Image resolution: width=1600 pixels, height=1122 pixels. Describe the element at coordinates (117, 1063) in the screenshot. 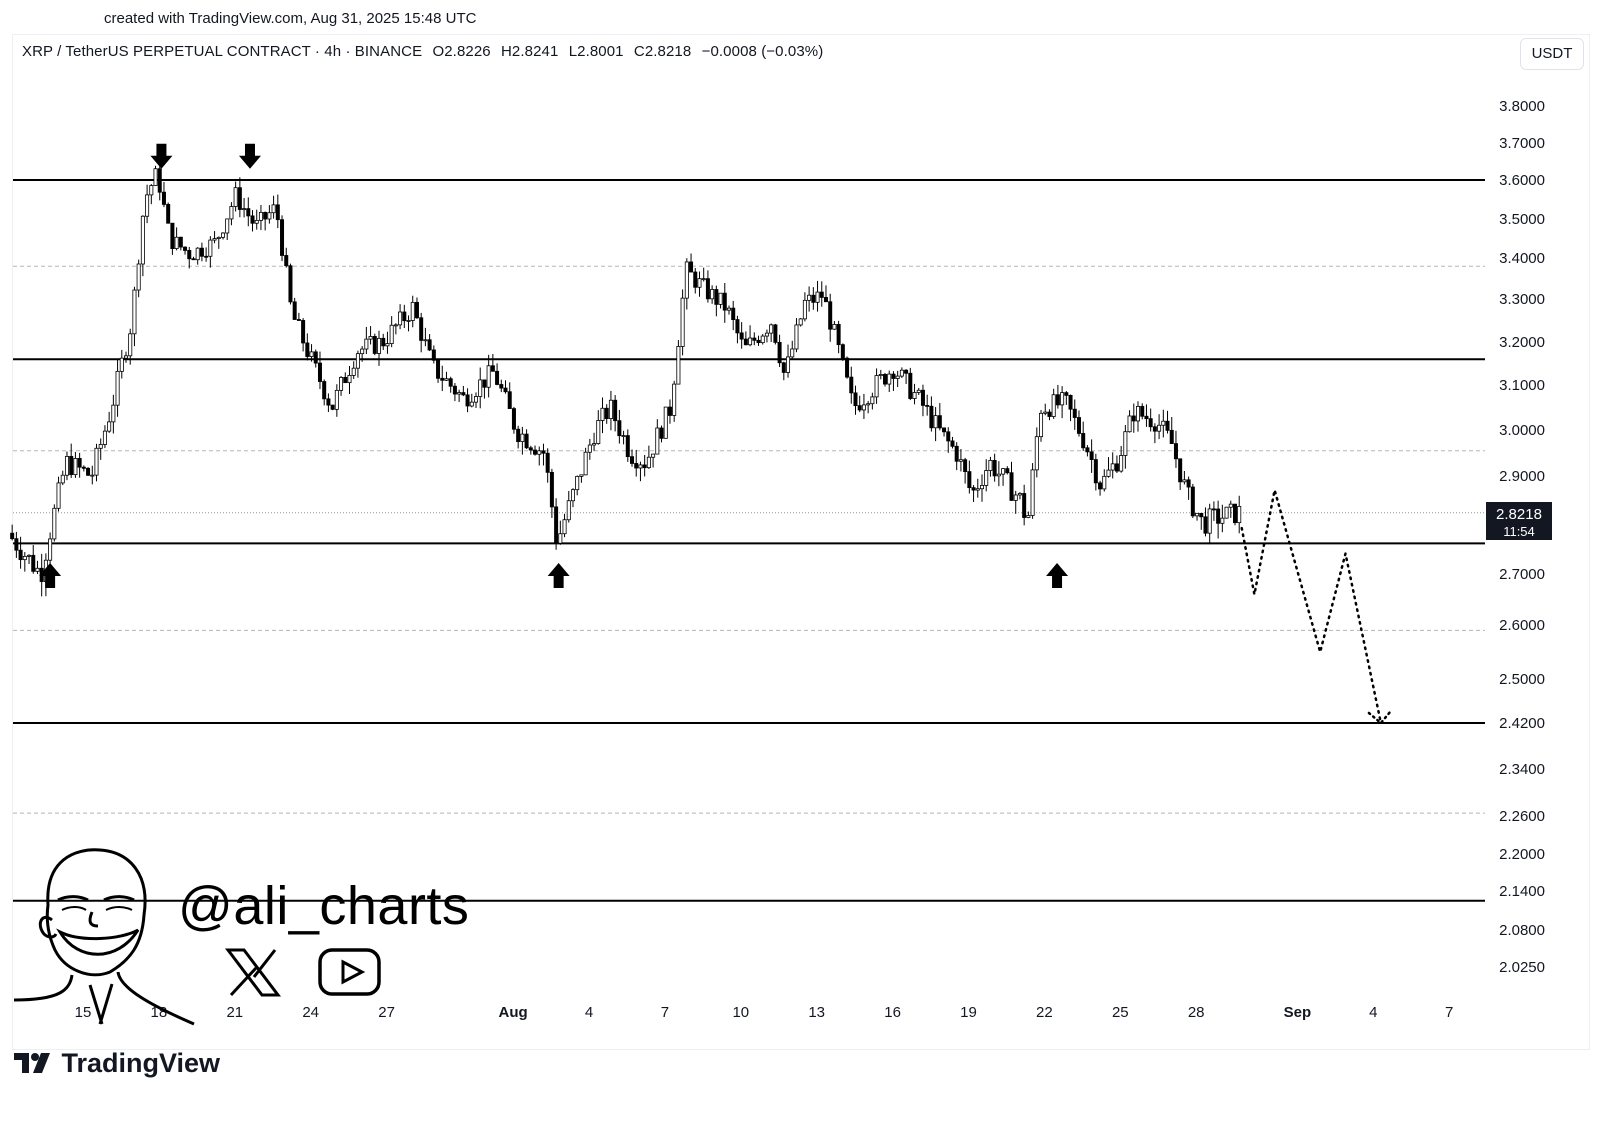

I see `tradingview-brand: TradingView` at that location.